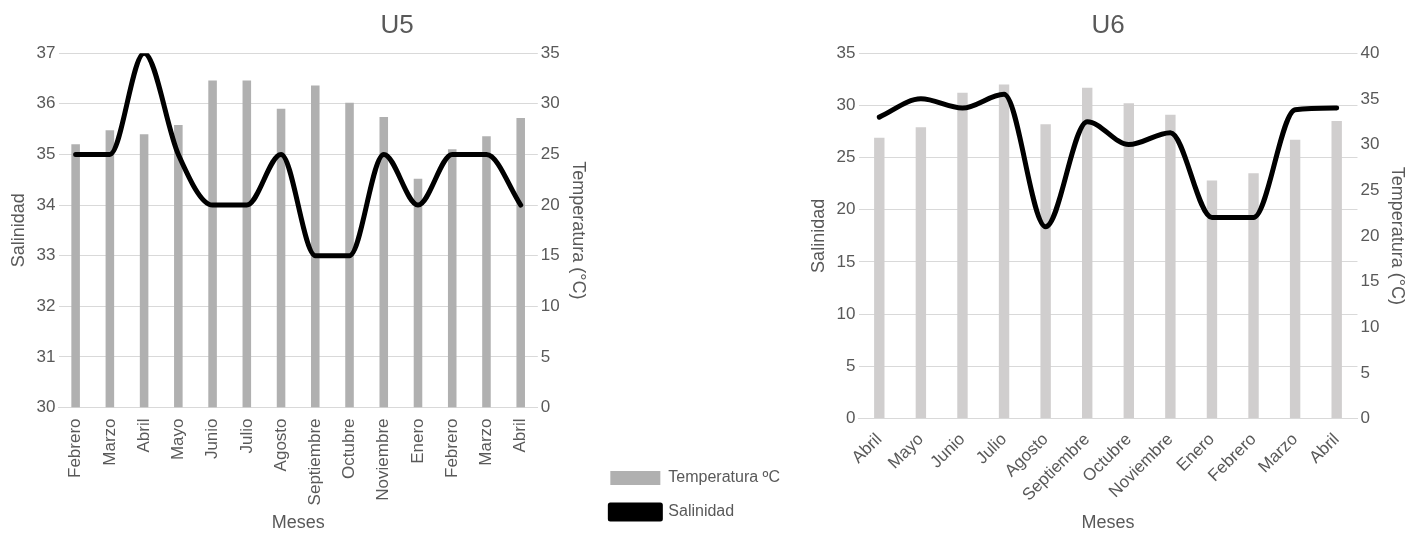  Describe the element at coordinates (46, 52) in the screenshot. I see `y-tick-label: 37` at that location.